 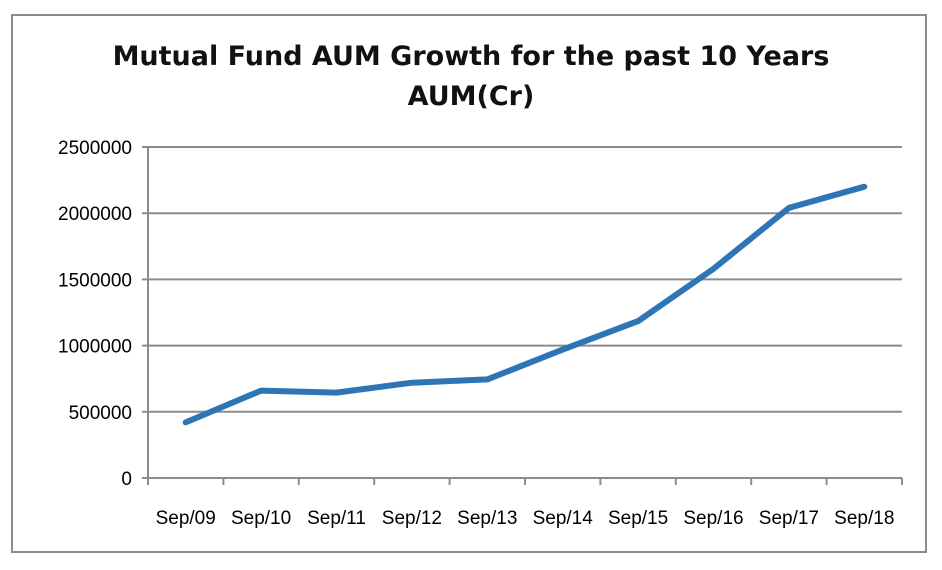 What do you see at coordinates (95, 280) in the screenshot?
I see `y-tick-label: 1500000` at bounding box center [95, 280].